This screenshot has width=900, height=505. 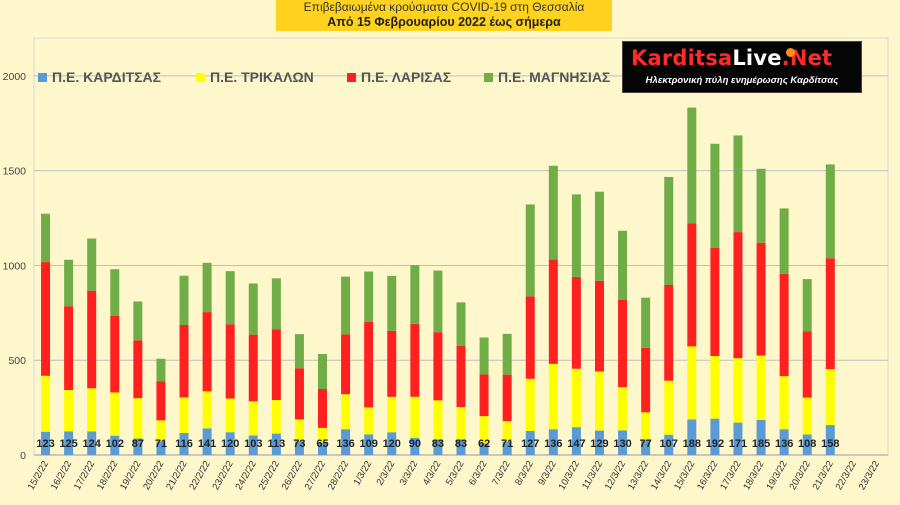 I want to click on data-label: 124, so click(x=92, y=444).